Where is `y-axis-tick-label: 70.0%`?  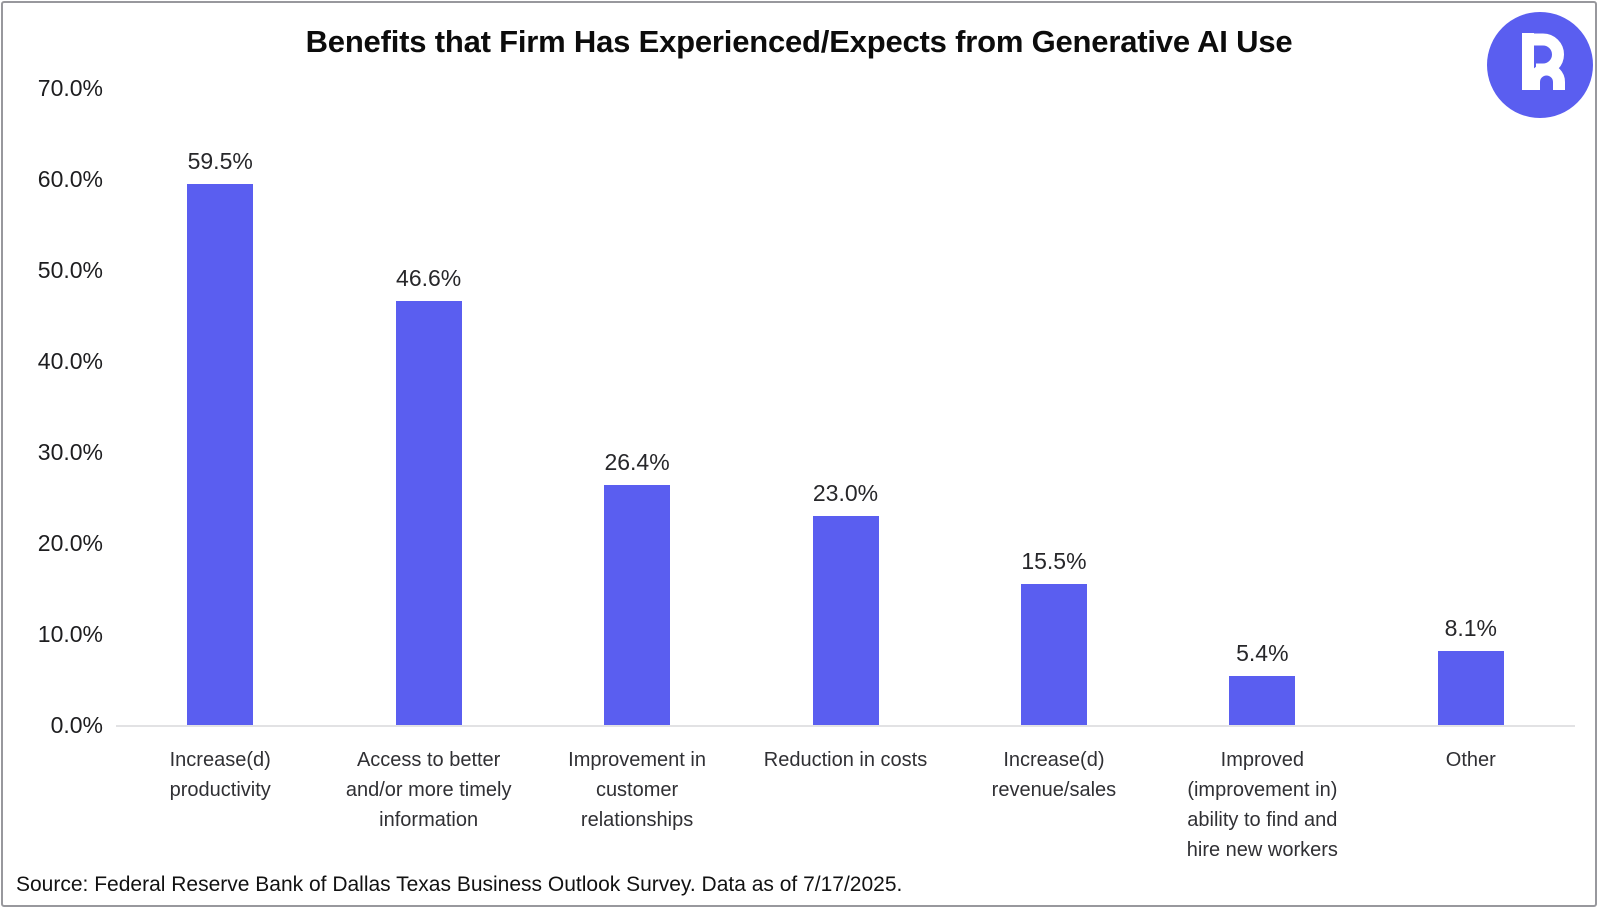 y-axis-tick-label: 70.0% is located at coordinates (70, 88).